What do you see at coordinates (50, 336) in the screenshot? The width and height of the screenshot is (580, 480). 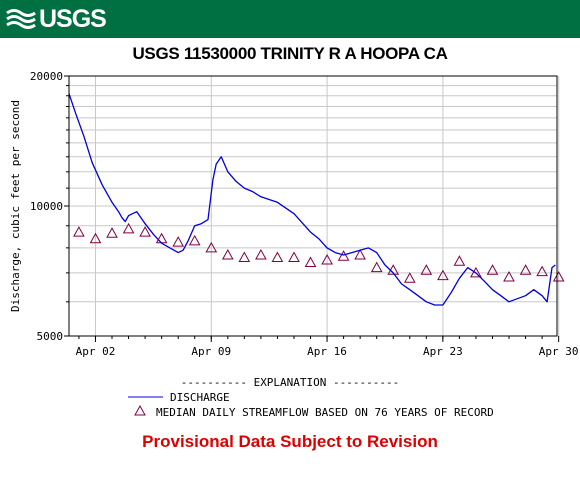 I see `y-tick-label: 5000` at bounding box center [50, 336].